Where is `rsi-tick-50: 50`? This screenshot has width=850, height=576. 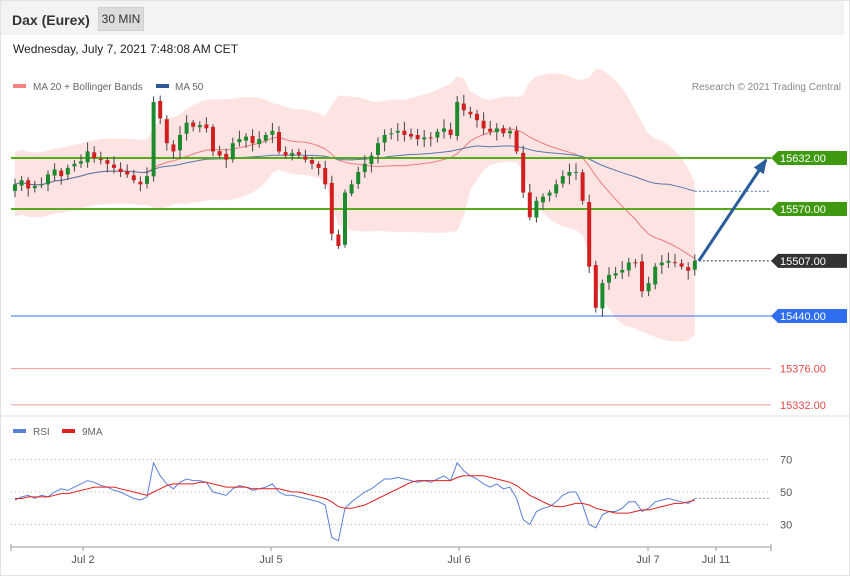 rsi-tick-50: 50 is located at coordinates (786, 493).